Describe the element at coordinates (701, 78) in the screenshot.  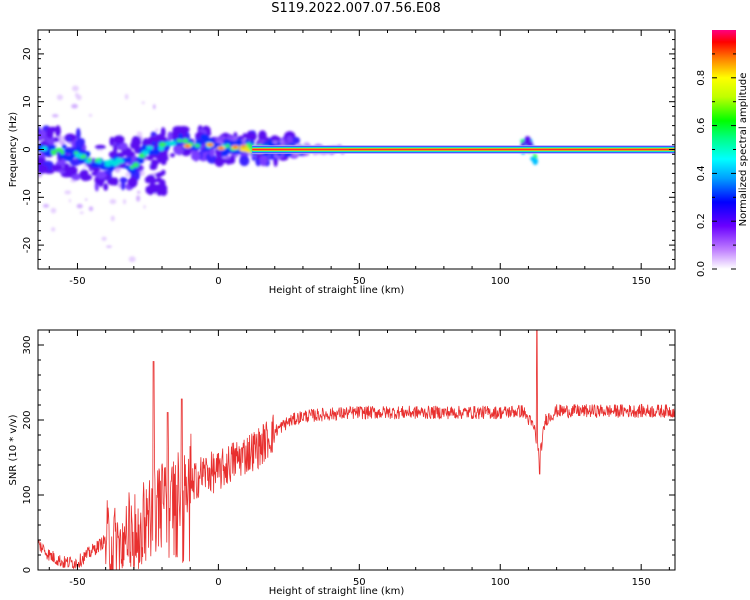
I see `colorbar-tick-label: 0.8` at that location.